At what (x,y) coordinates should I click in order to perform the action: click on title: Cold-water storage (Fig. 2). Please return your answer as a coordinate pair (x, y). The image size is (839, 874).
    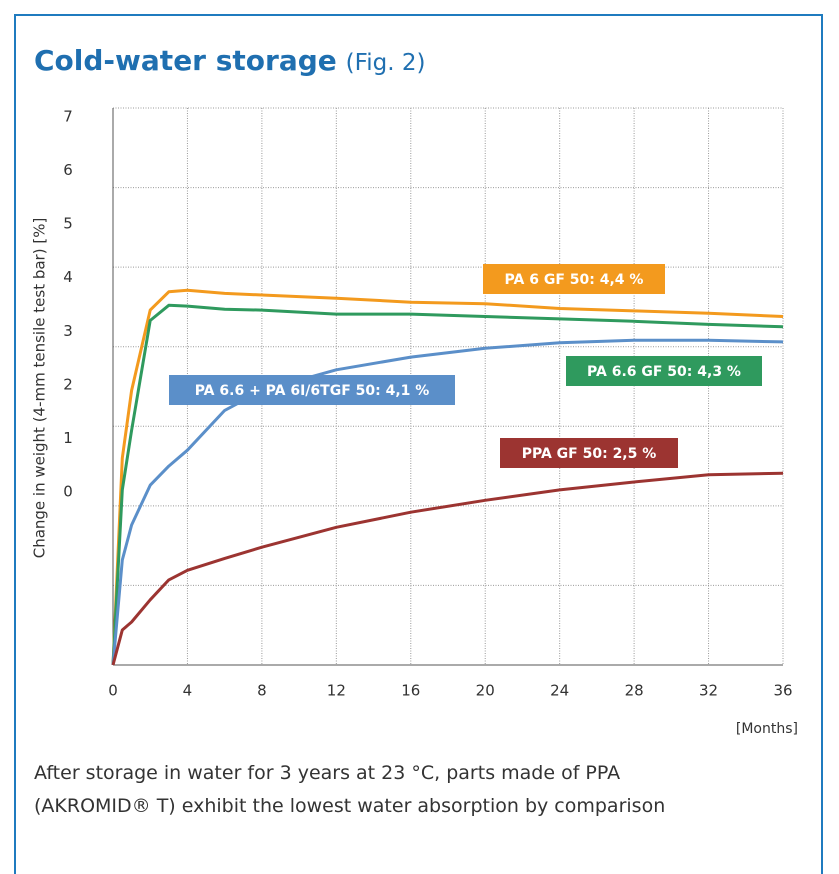
    Looking at the image, I should click on (229, 60).